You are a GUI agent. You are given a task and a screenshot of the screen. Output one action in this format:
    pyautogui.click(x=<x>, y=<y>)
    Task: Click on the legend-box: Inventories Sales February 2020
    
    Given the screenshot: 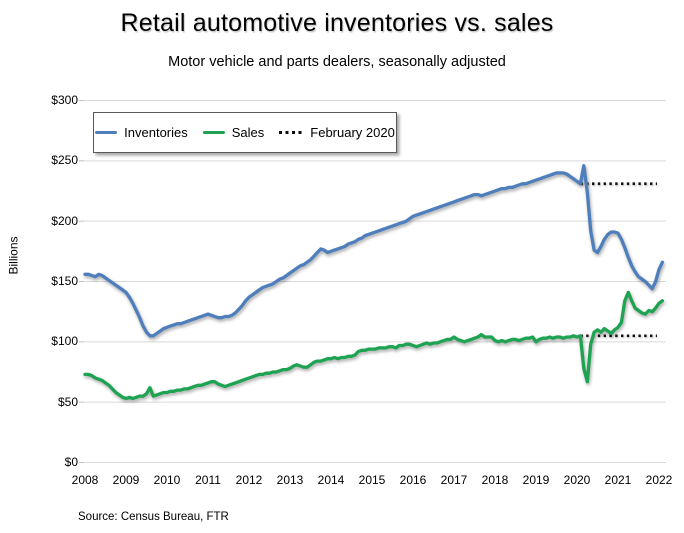 What is the action you would take?
    pyautogui.click(x=245, y=132)
    